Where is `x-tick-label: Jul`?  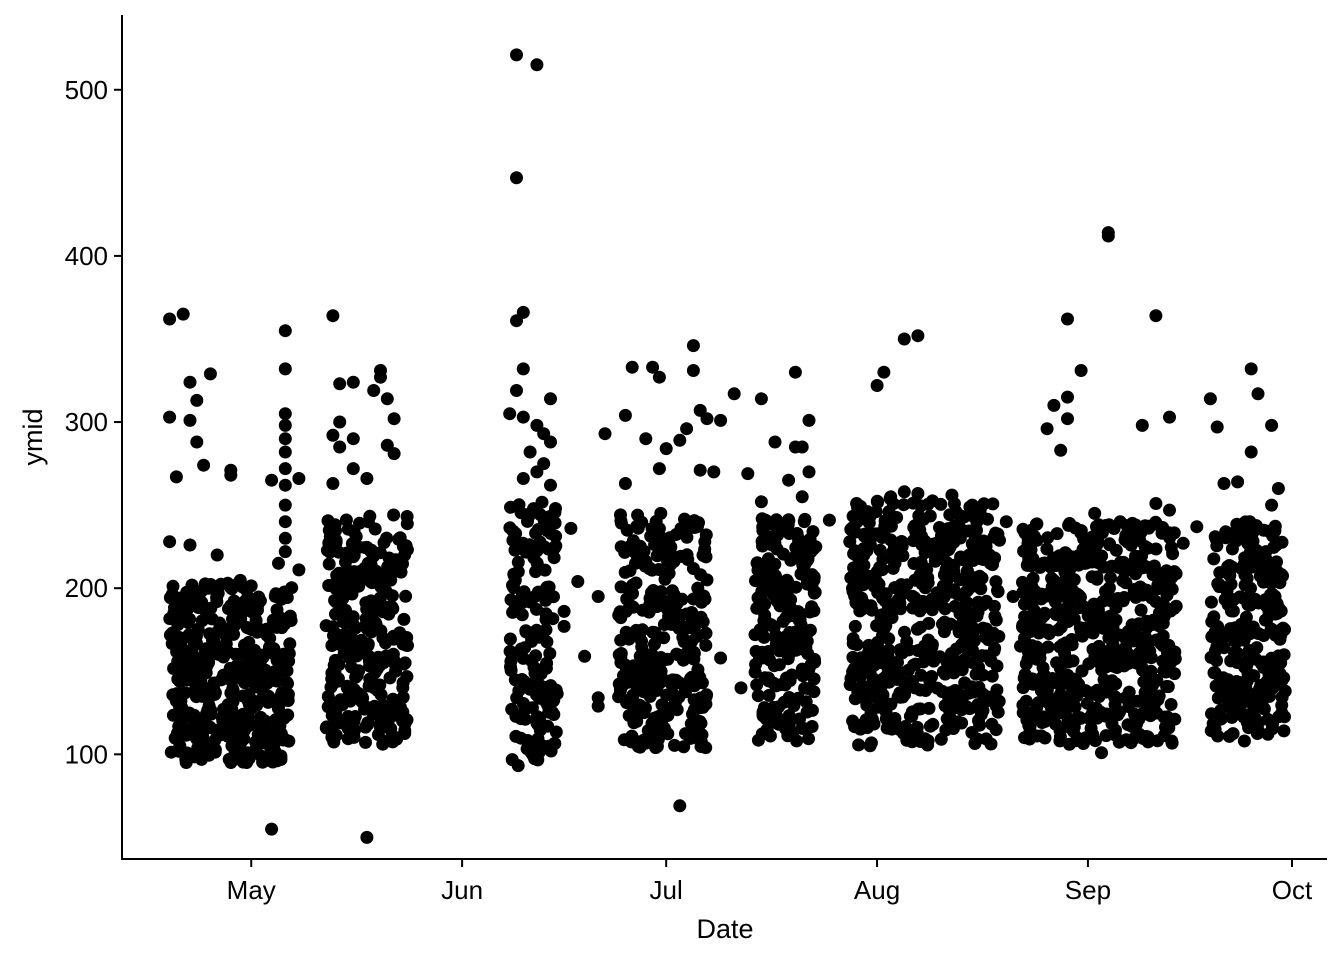 x-tick-label: Jul is located at coordinates (666, 890).